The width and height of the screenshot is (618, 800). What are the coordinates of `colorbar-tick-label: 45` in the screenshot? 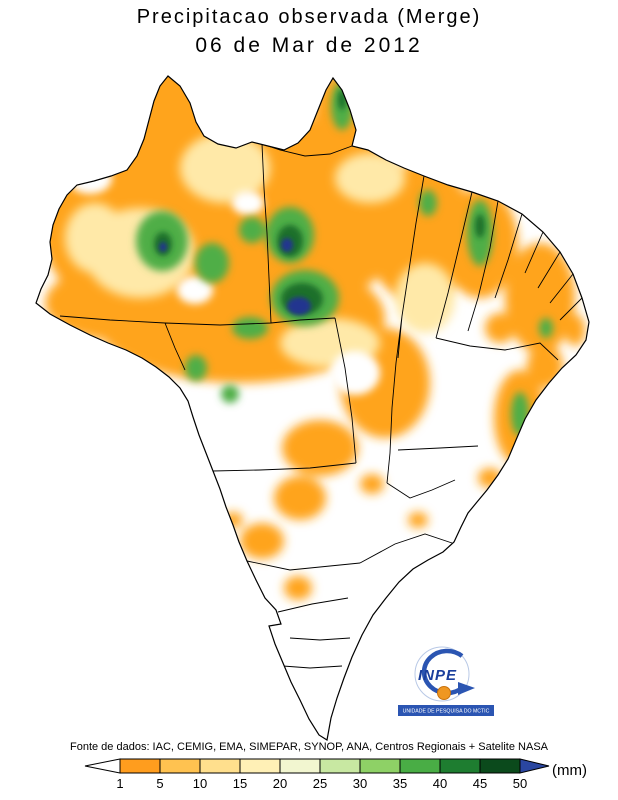 It's located at (480, 783).